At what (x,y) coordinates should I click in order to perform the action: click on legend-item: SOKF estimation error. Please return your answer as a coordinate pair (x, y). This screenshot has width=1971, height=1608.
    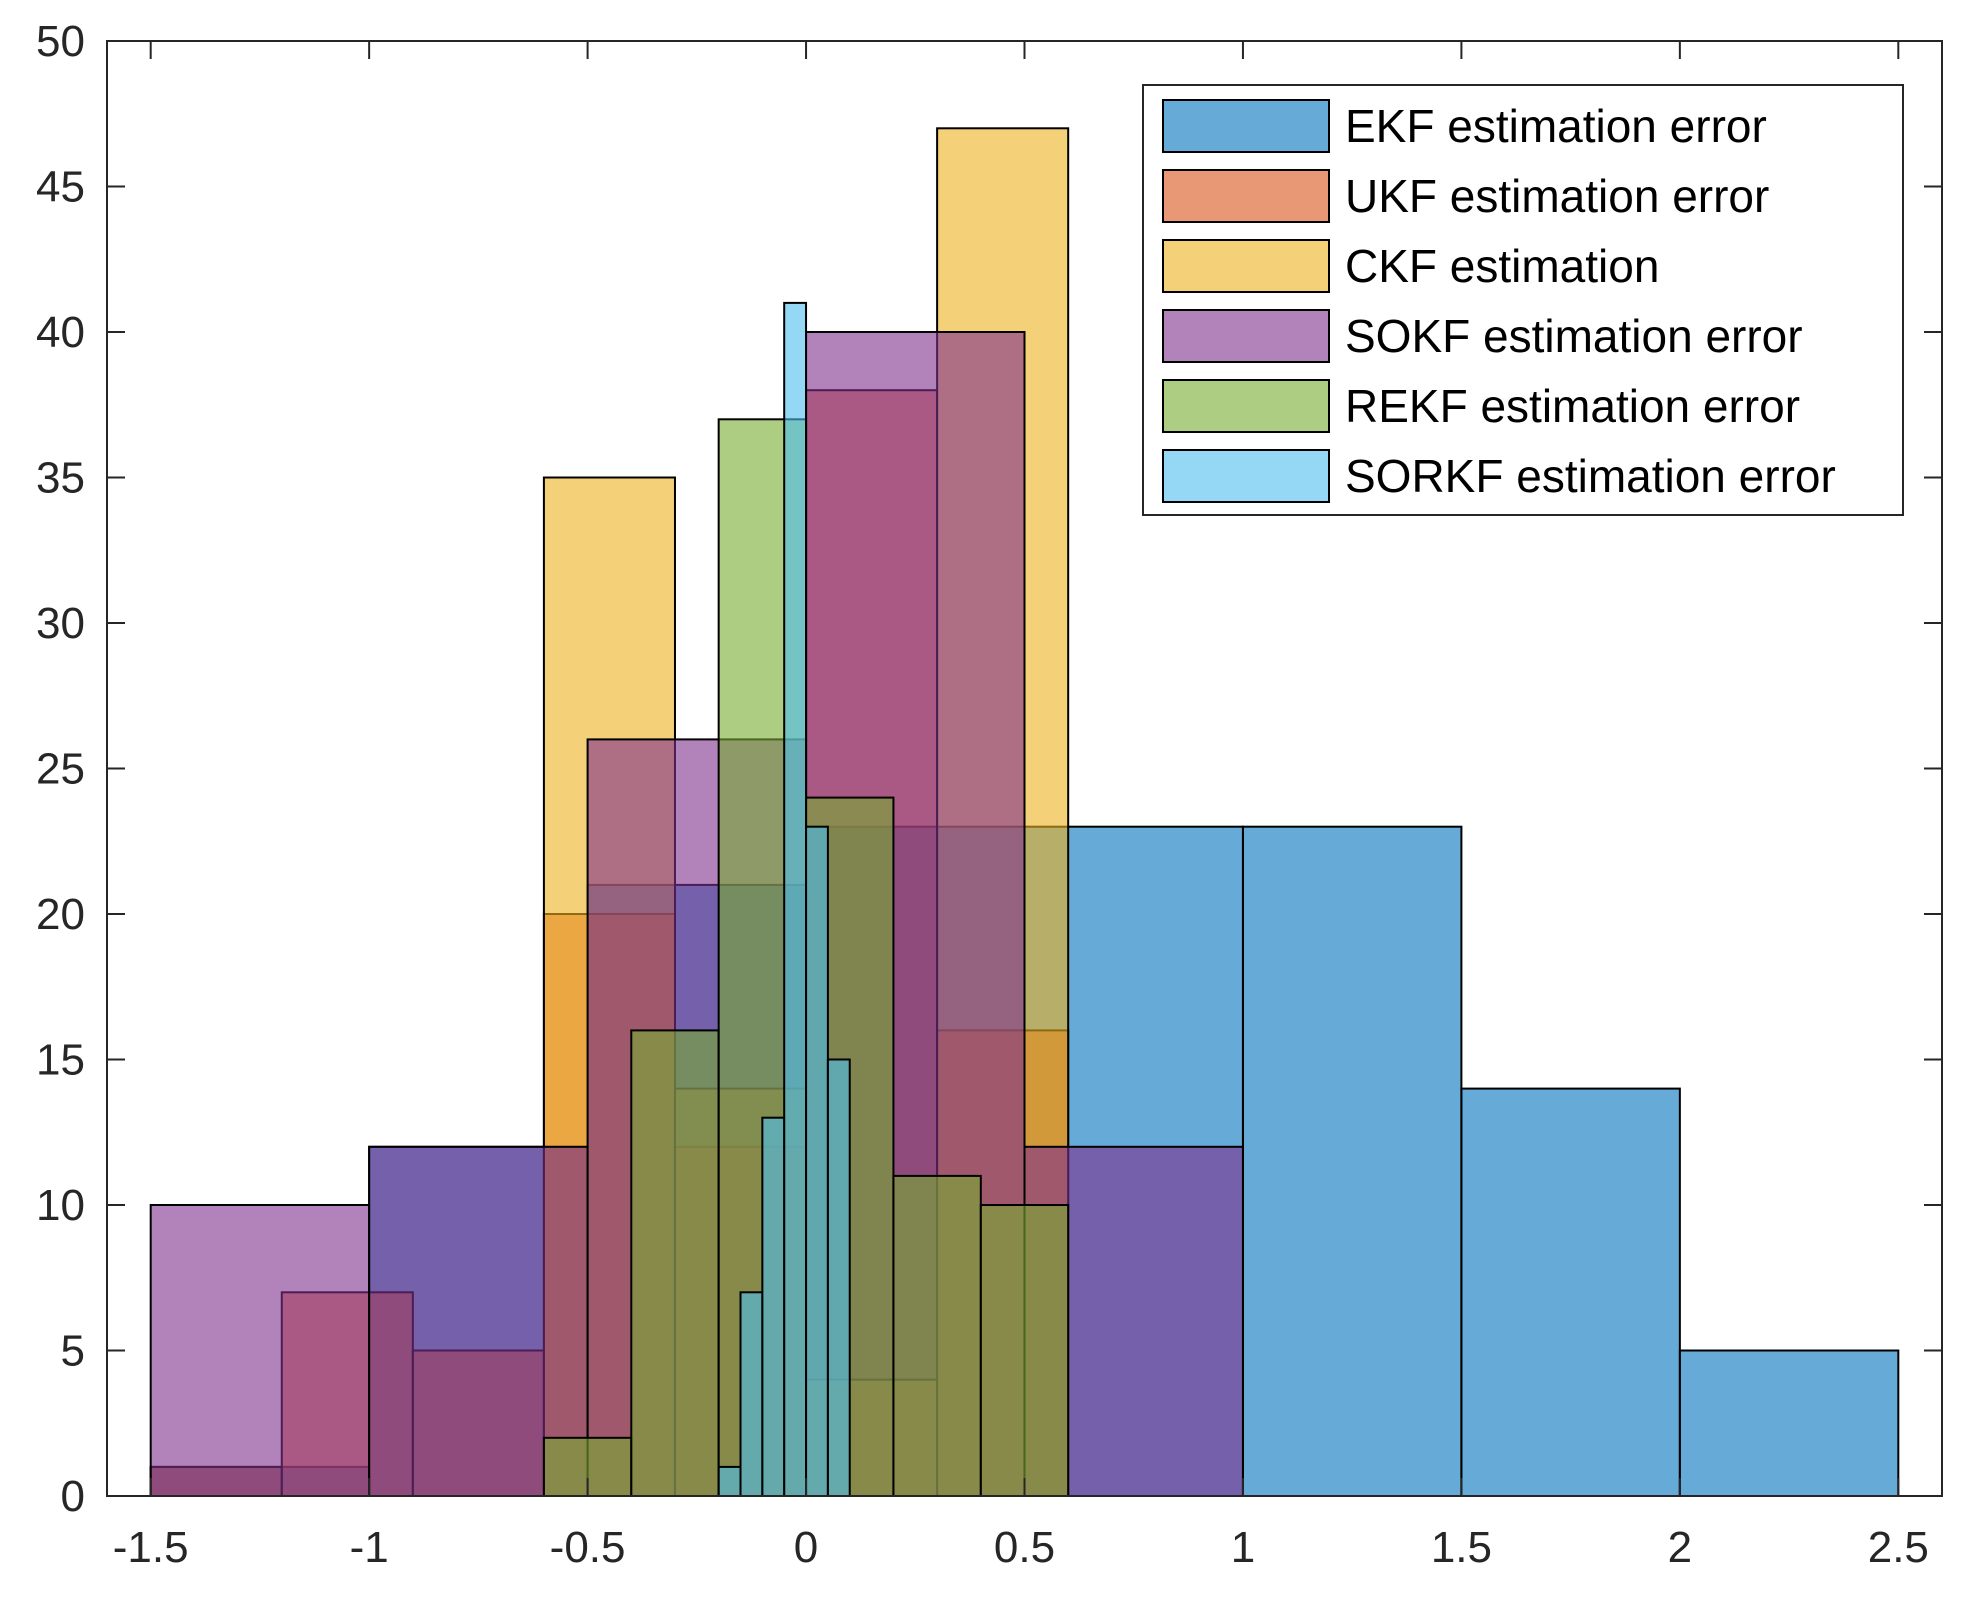
    Looking at the image, I should click on (1482, 336).